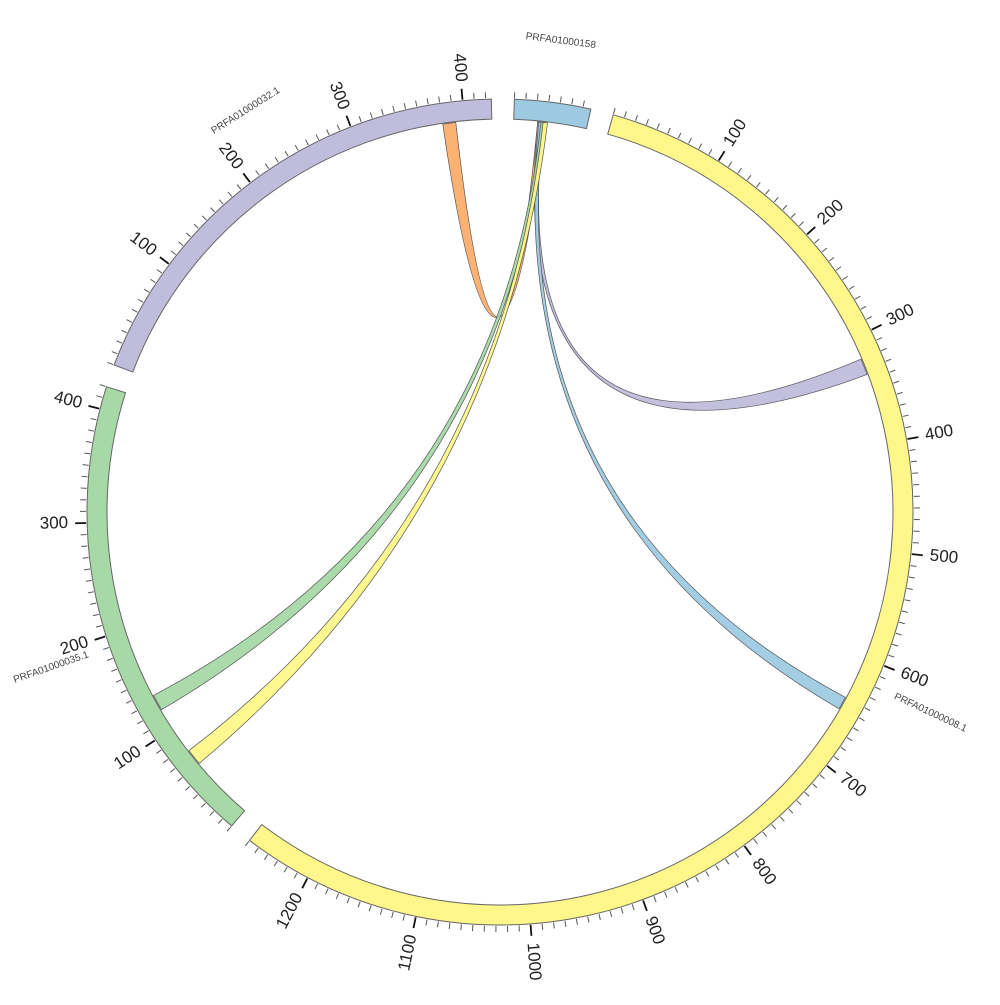 Image resolution: width=1000 pixels, height=1005 pixels. Describe the element at coordinates (914, 677) in the screenshot. I see `tick-label: 600` at that location.